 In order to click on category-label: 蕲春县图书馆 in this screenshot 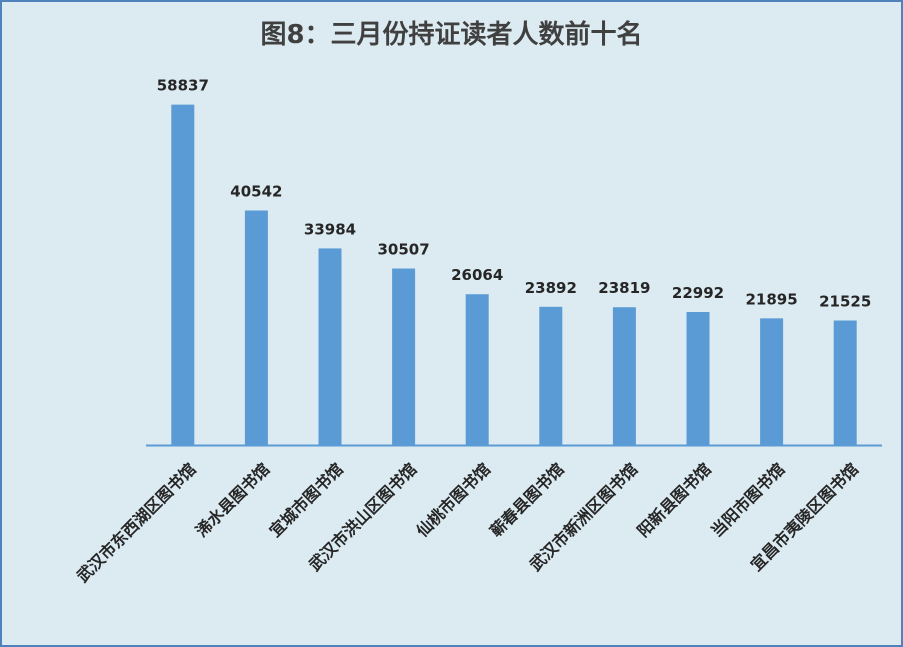, I will do `click(526, 499)`.